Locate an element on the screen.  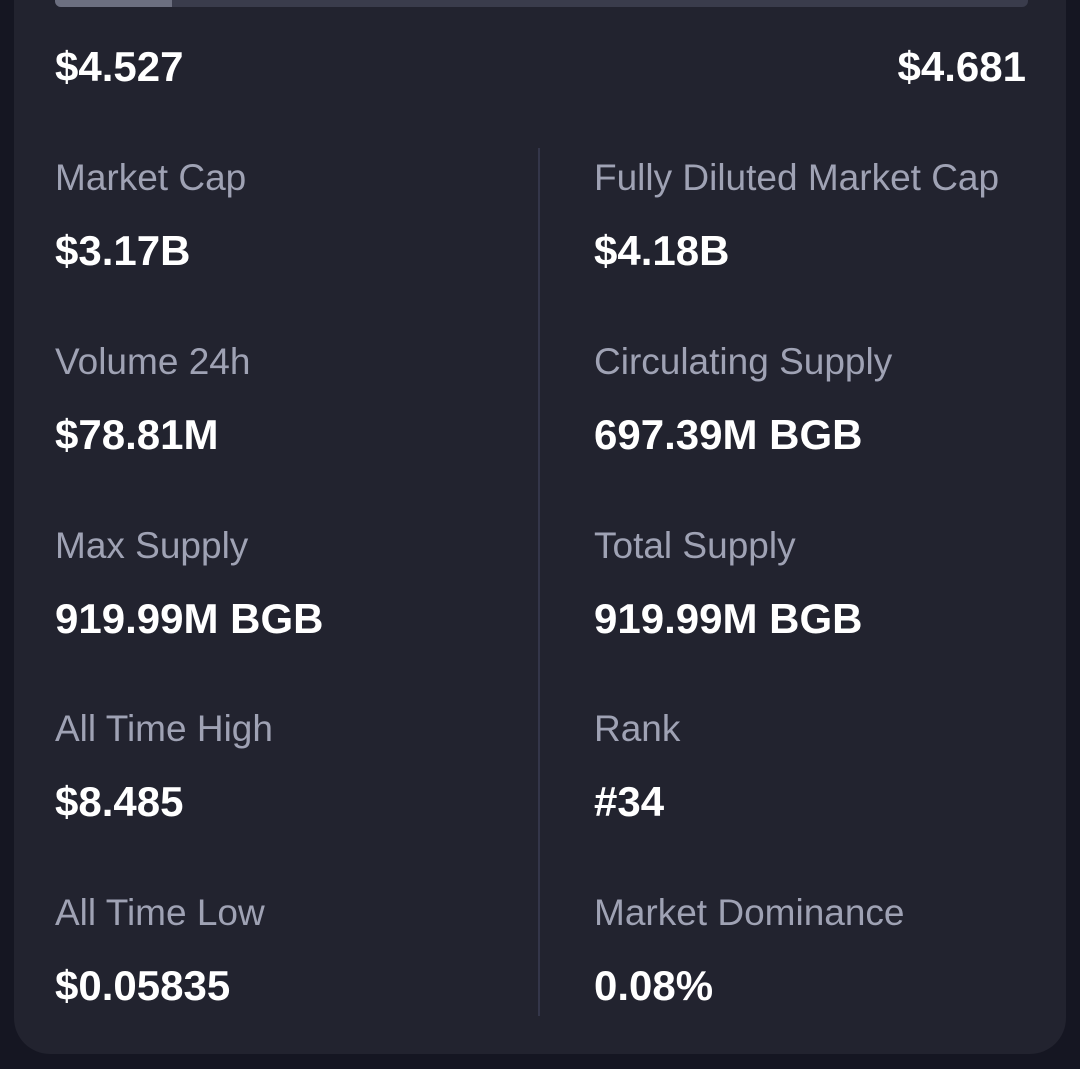
stat-label: Market Dominance is located at coordinates (749, 912).